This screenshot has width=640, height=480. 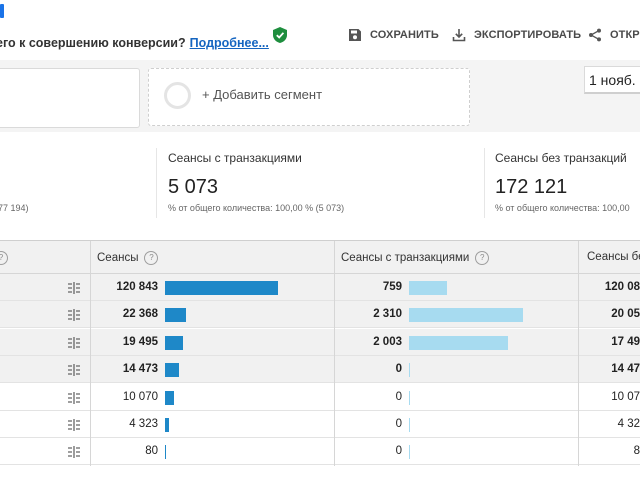 I want to click on sessions-value: 14 473, so click(x=140, y=369).